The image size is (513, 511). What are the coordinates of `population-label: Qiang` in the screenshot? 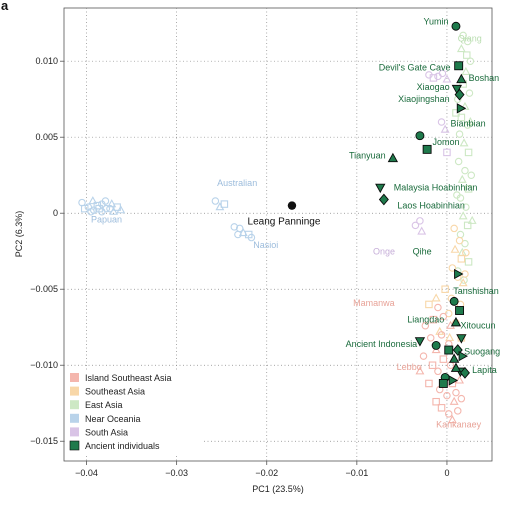 It's located at (470, 38).